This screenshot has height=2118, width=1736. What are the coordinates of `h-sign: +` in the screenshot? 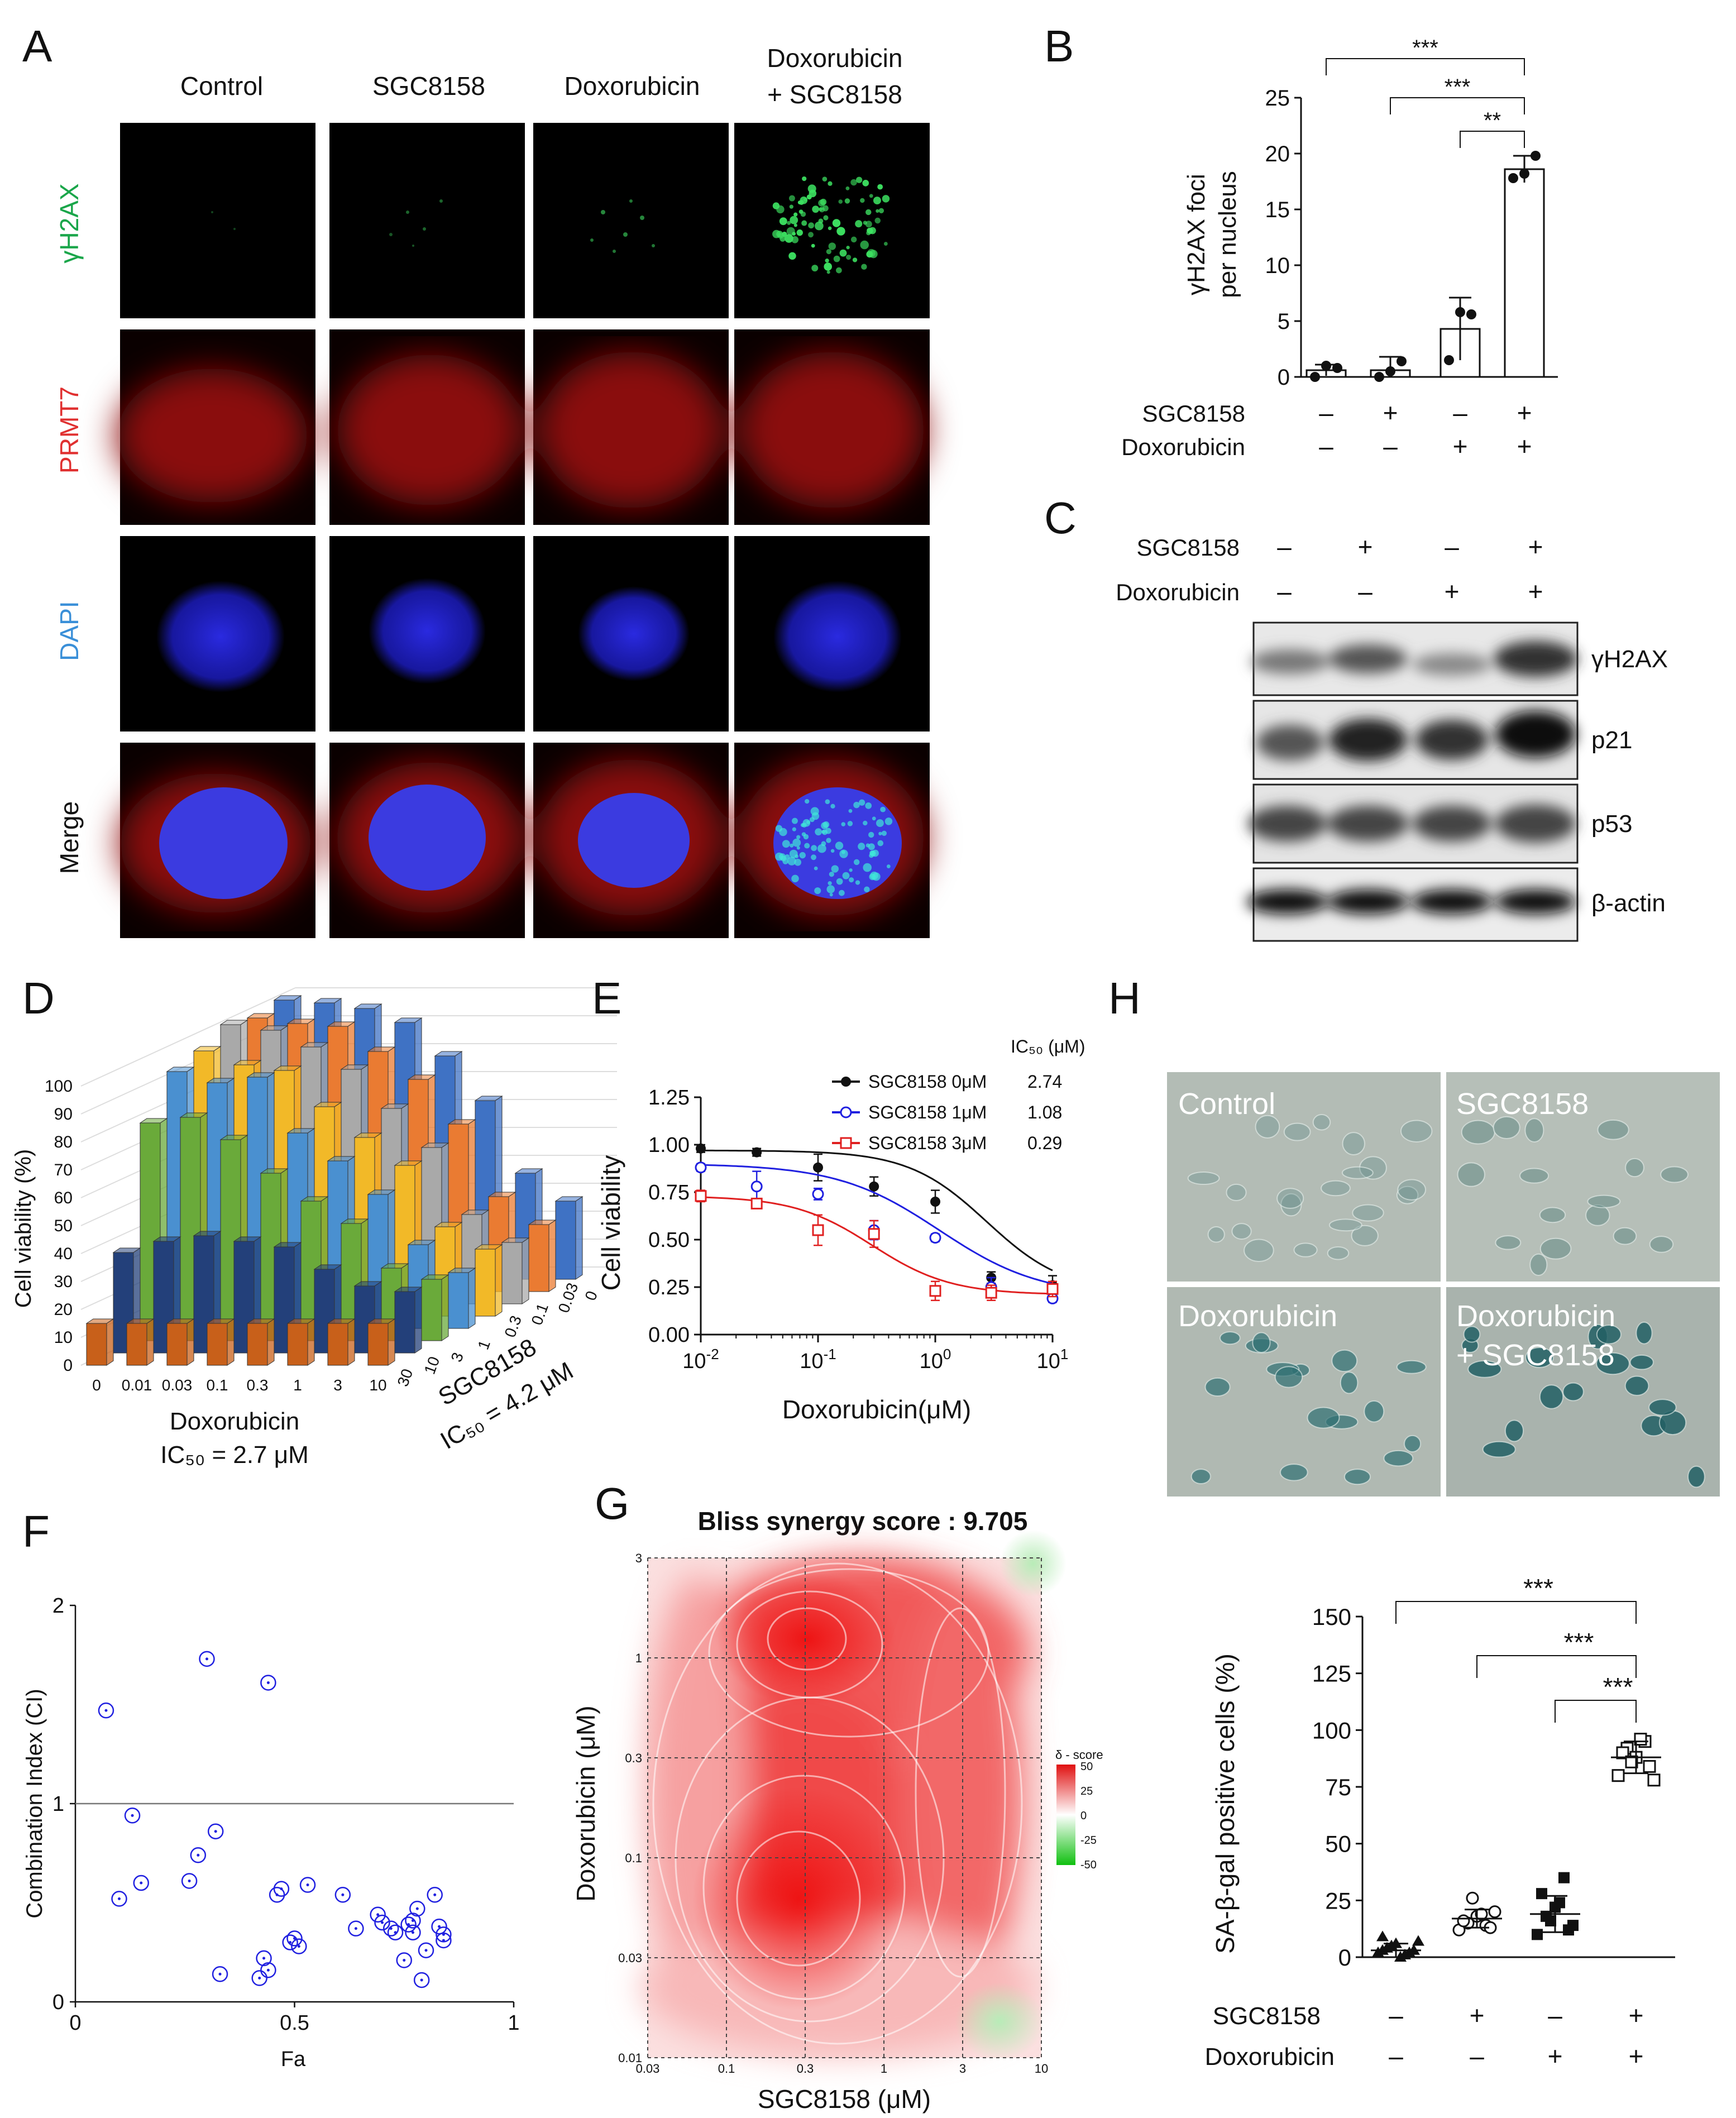 It's located at (1636, 2056).